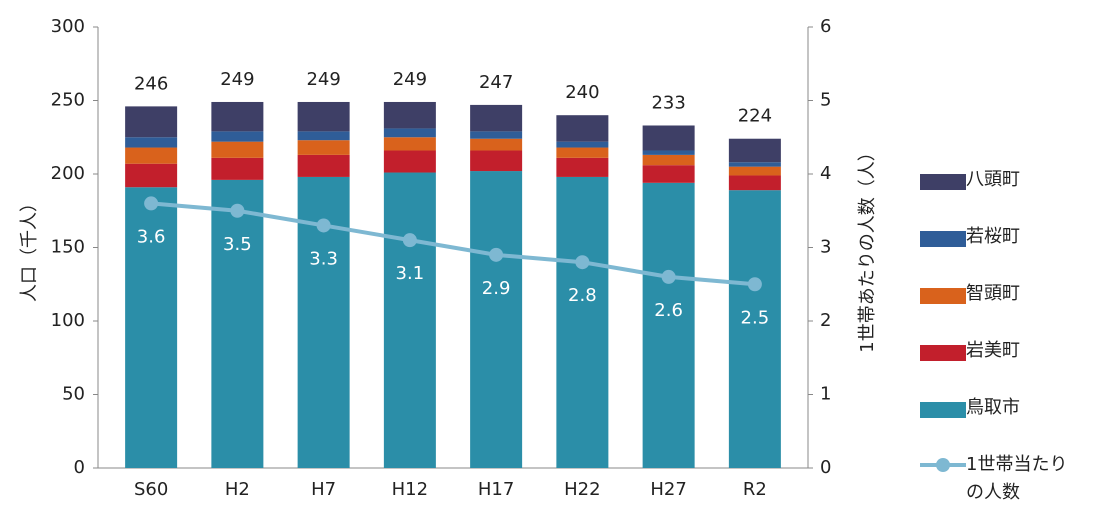 The image size is (1096, 512). What do you see at coordinates (825, 26) in the screenshot?
I see `y2-tick-label: 6` at bounding box center [825, 26].